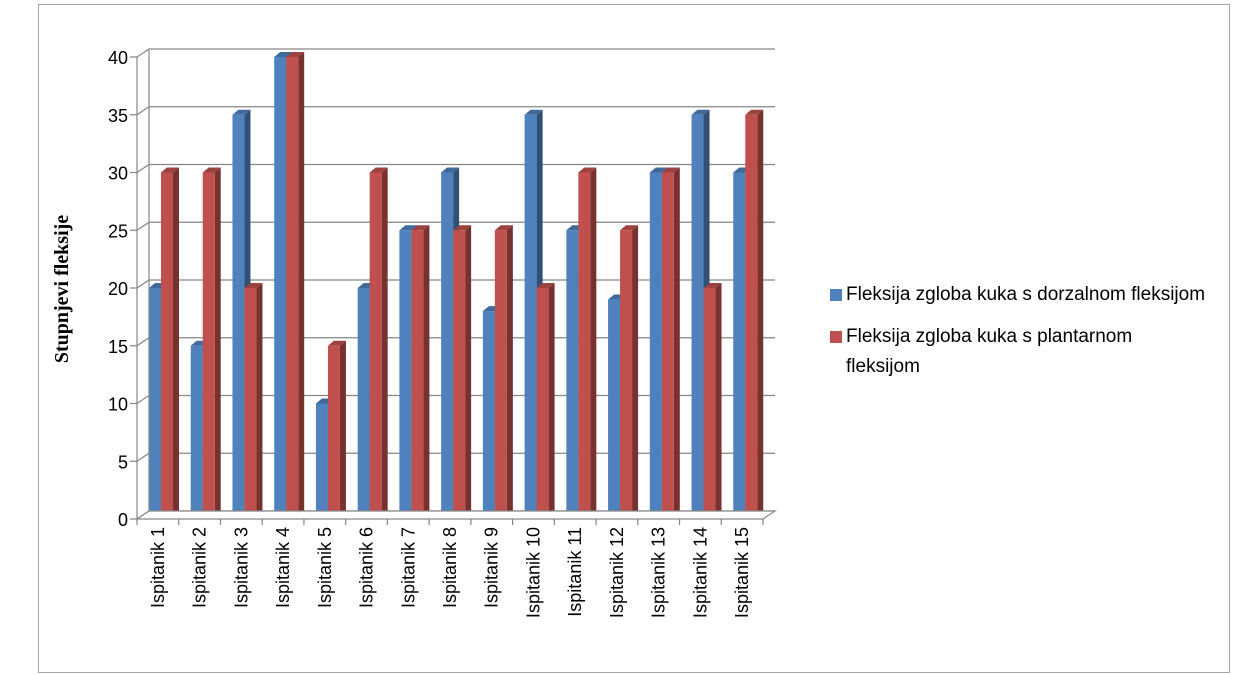 The height and width of the screenshot is (675, 1234). Describe the element at coordinates (118, 174) in the screenshot. I see `y-tick-label: 30` at that location.